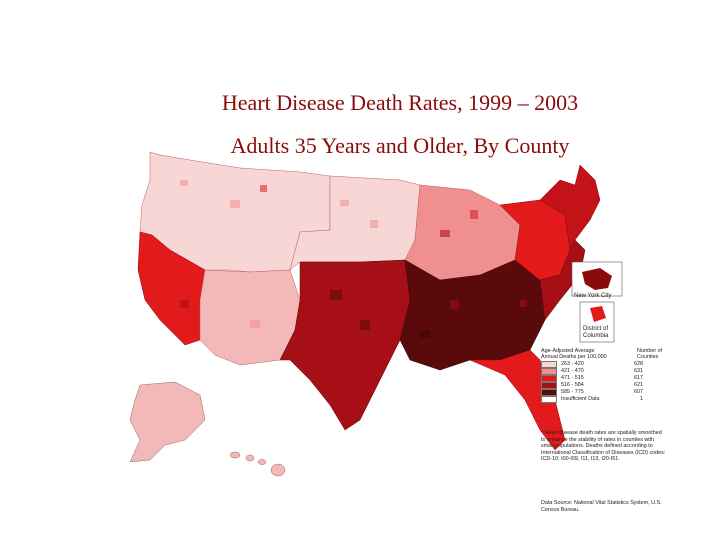 The height and width of the screenshot is (540, 720). Describe the element at coordinates (257, 464) in the screenshot. I see `region-hawaii` at that location.